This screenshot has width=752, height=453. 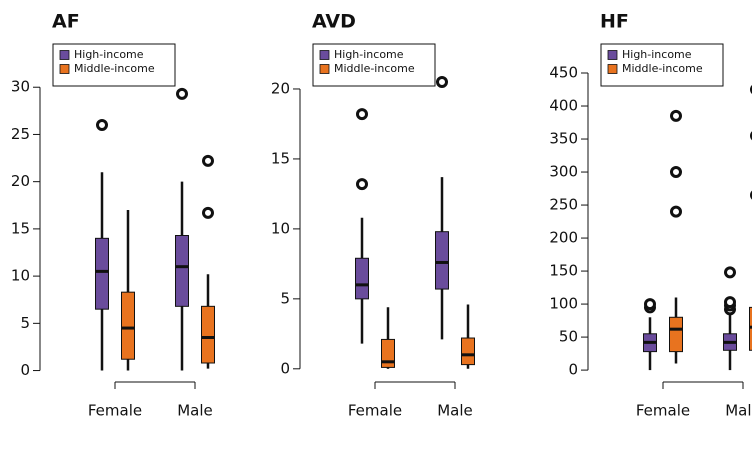 What do you see at coordinates (563, 304) in the screenshot?
I see `y-tick-label: 100` at bounding box center [563, 304].